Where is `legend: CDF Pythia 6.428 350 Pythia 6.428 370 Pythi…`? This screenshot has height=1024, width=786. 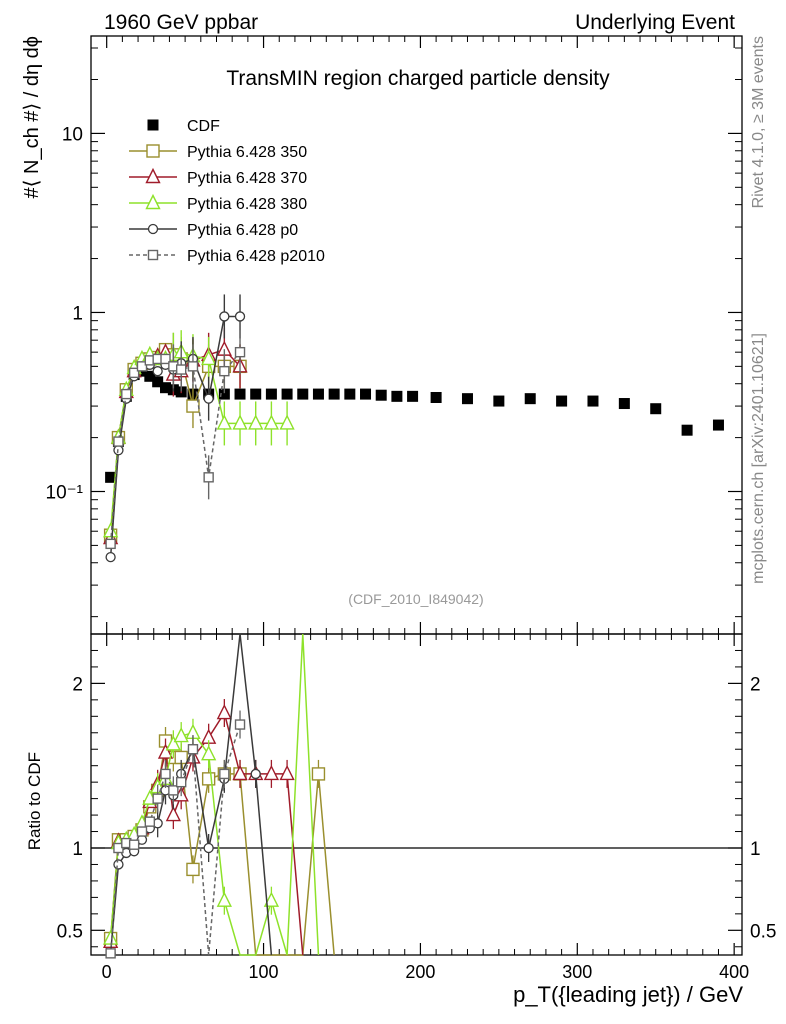
legend: CDF Pythia 6.428 350 Pythia 6.428 370 Pythi… is located at coordinates (227, 191).